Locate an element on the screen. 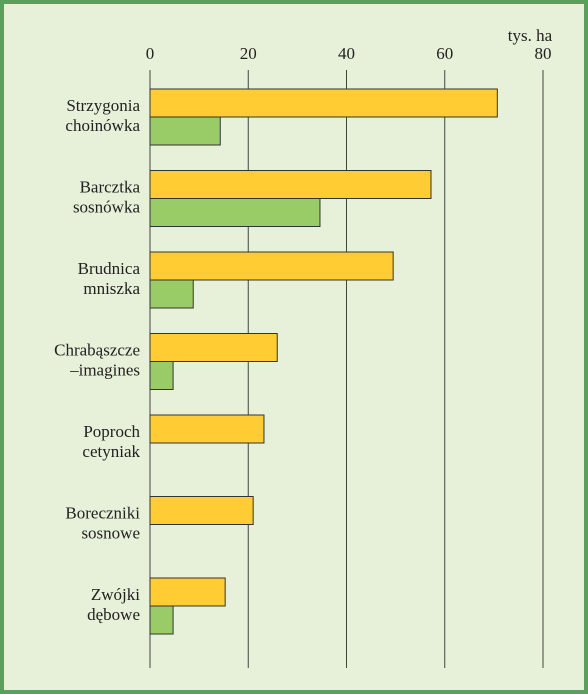 The height and width of the screenshot is (694, 588). x-tick-label: 40 is located at coordinates (346, 53).